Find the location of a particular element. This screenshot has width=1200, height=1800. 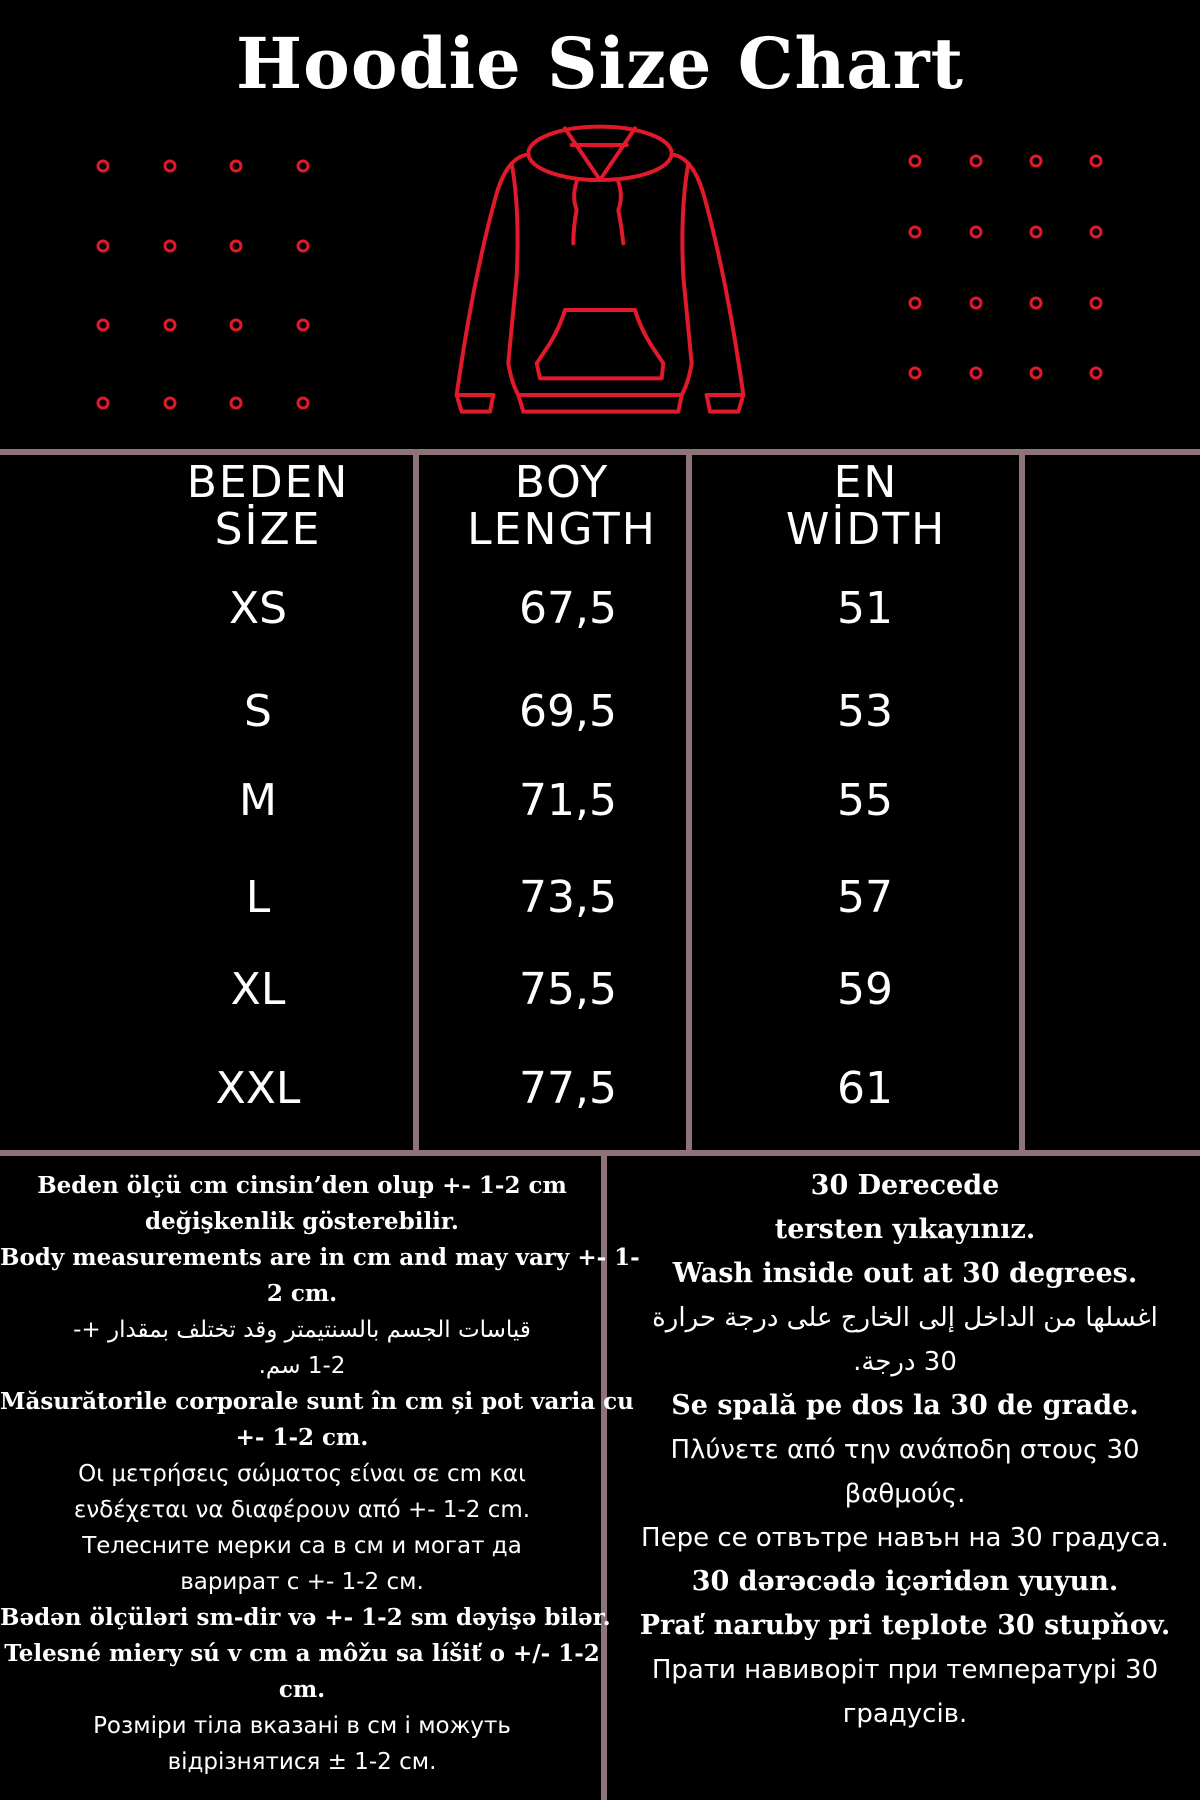

header-size: BEDEN SİZE is located at coordinates (268, 506).